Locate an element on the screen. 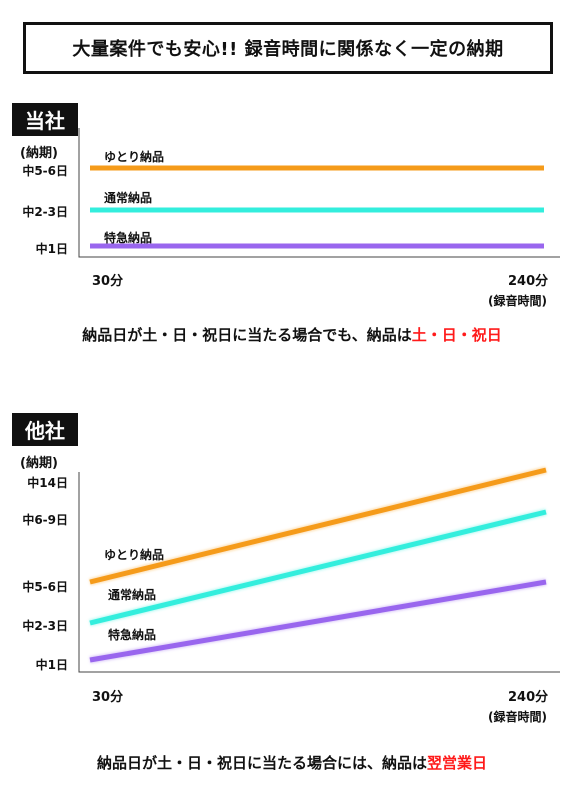 The width and height of the screenshot is (584, 788). caption-highlight: 土・日・祝日 is located at coordinates (456, 335).